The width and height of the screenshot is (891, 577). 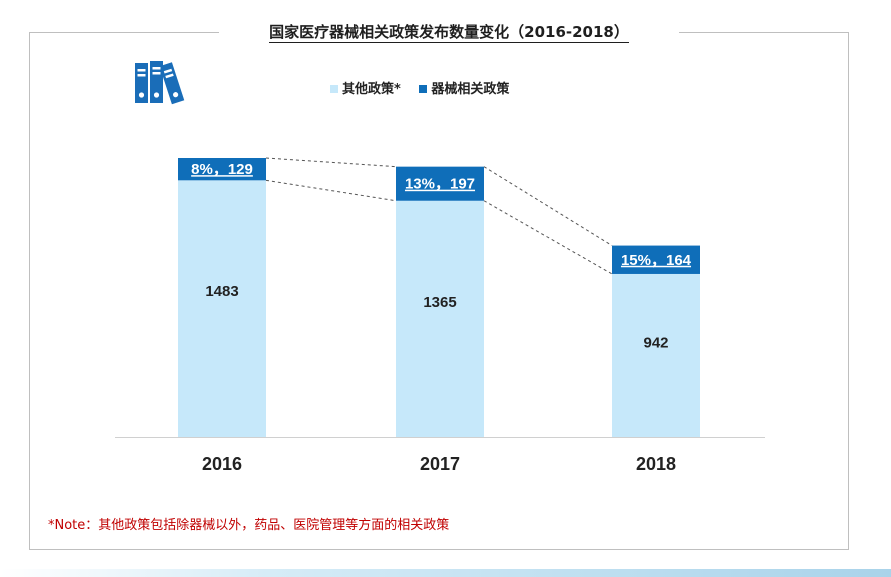 I want to click on legend-item-other: 其他政策*, so click(x=365, y=87).